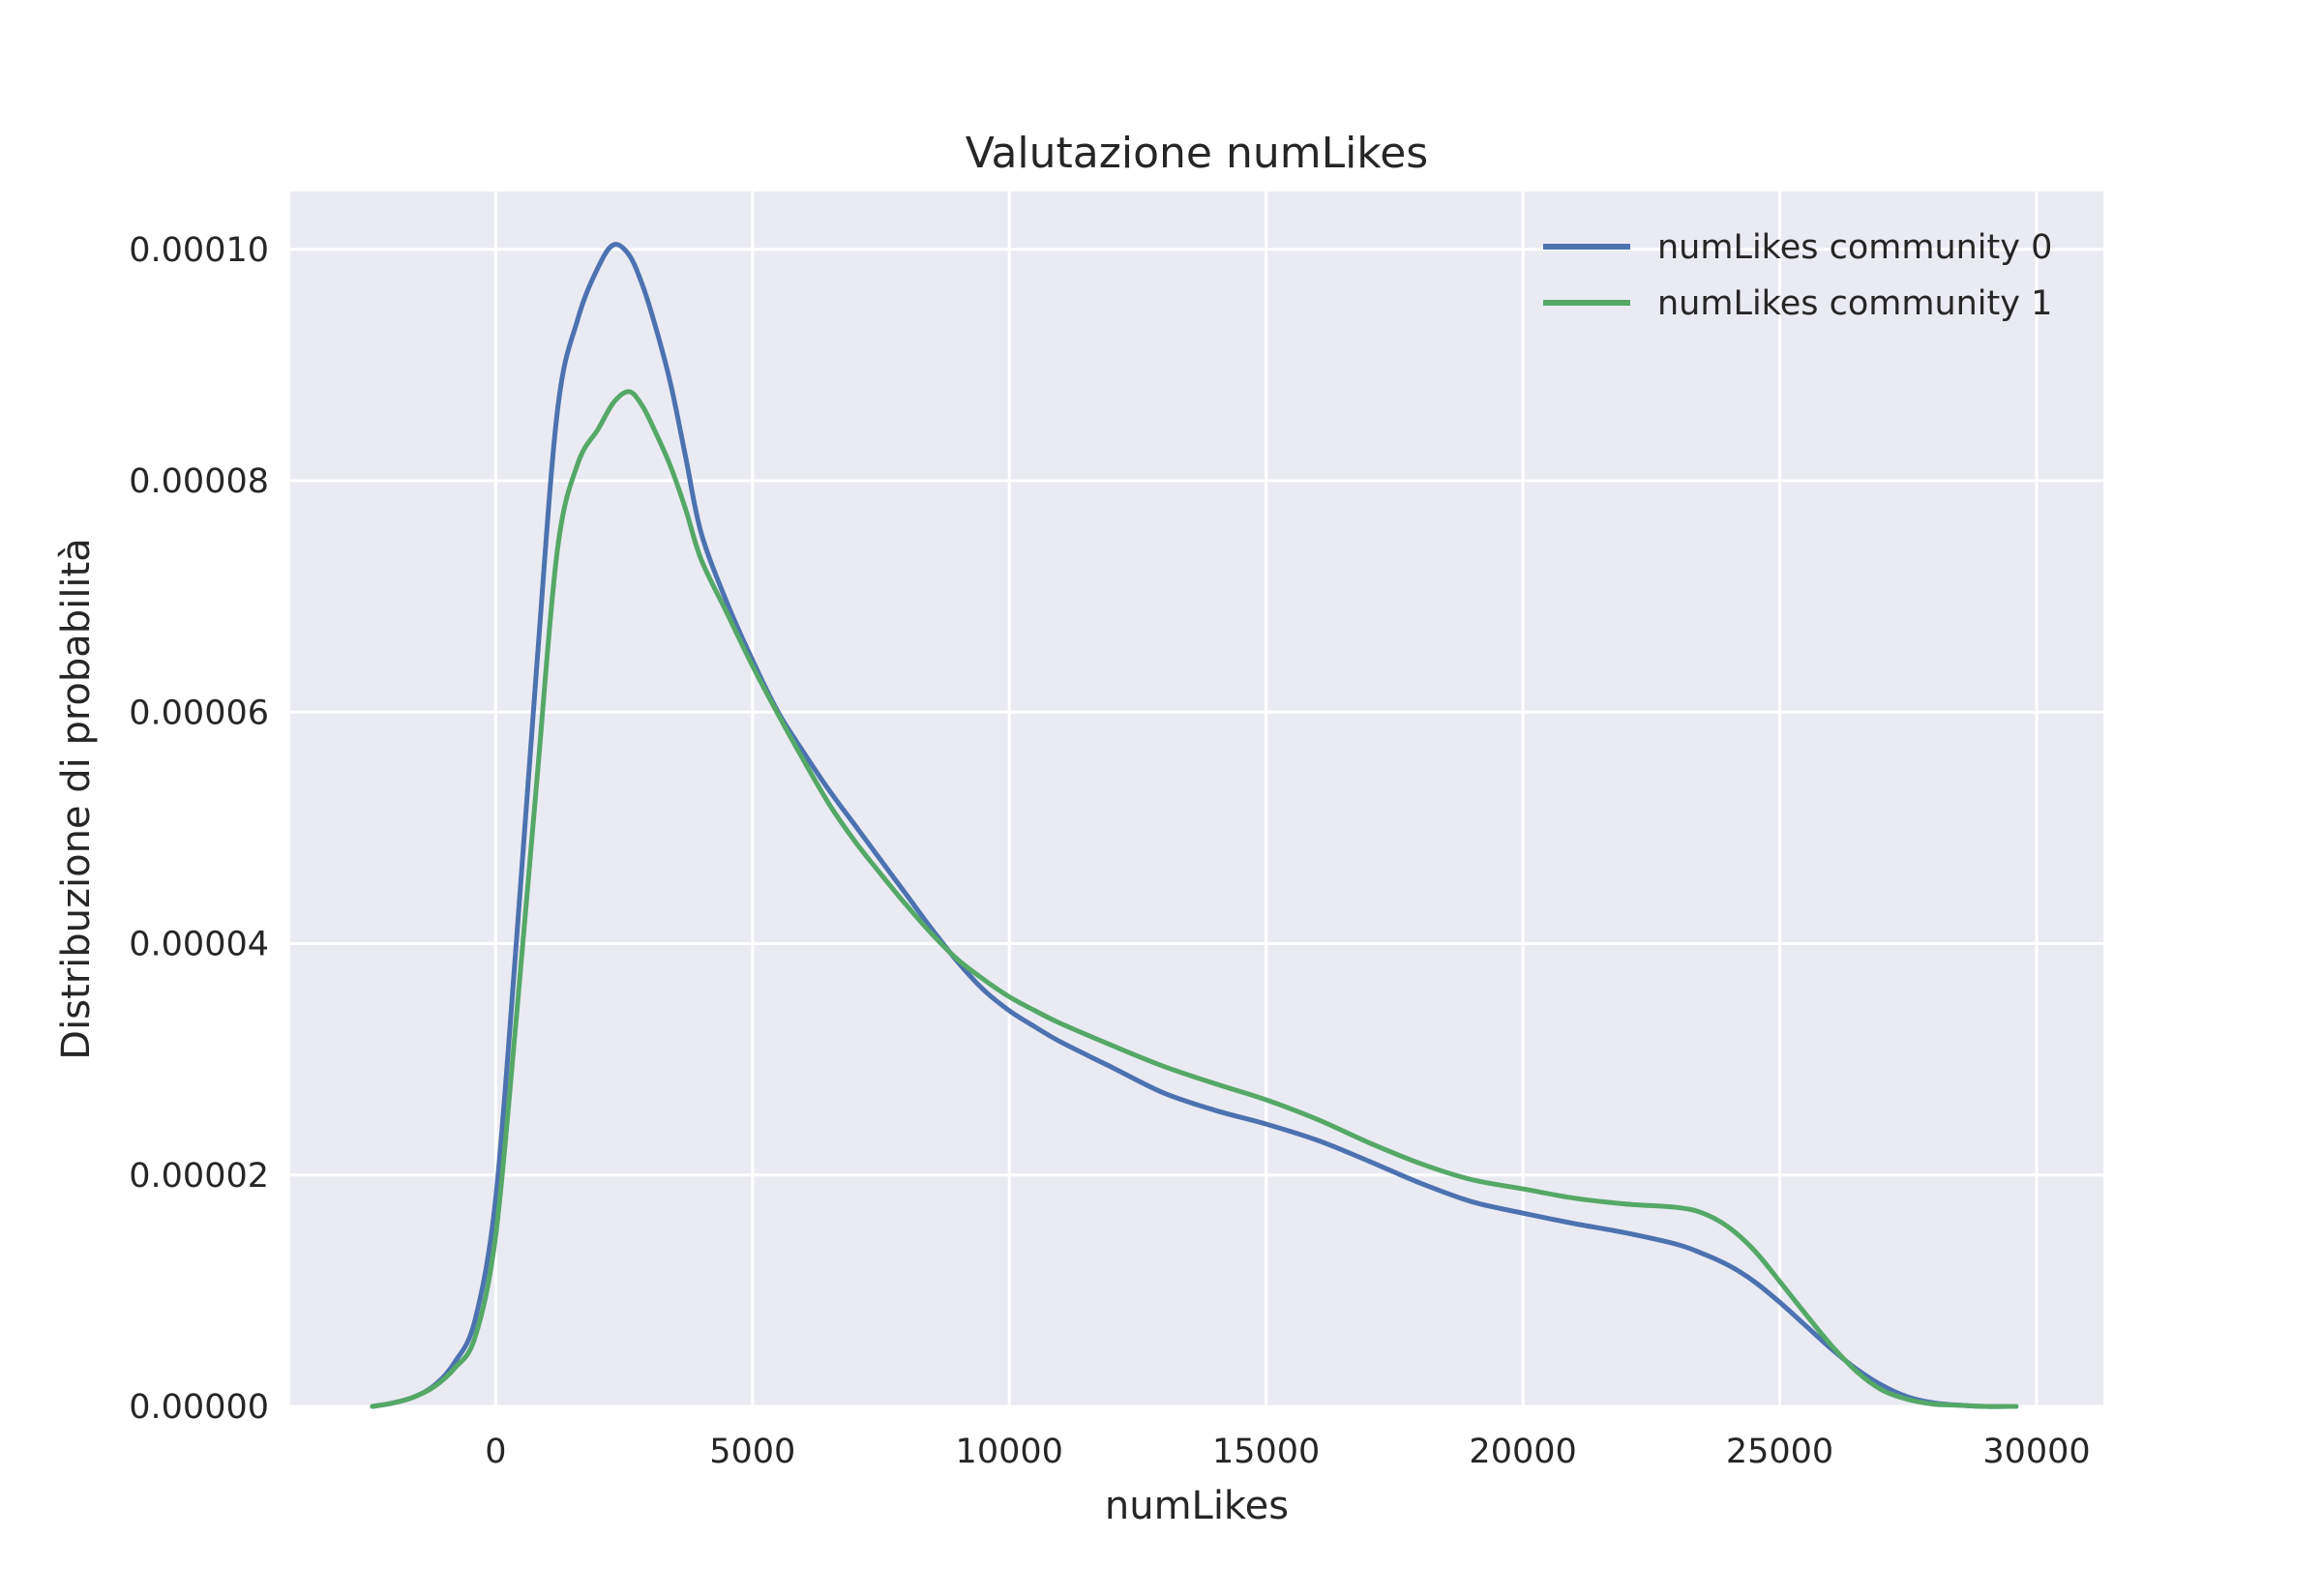 The image size is (2322, 1596). What do you see at coordinates (1197, 153) in the screenshot?
I see `chart-title: Valutazione numLikes` at bounding box center [1197, 153].